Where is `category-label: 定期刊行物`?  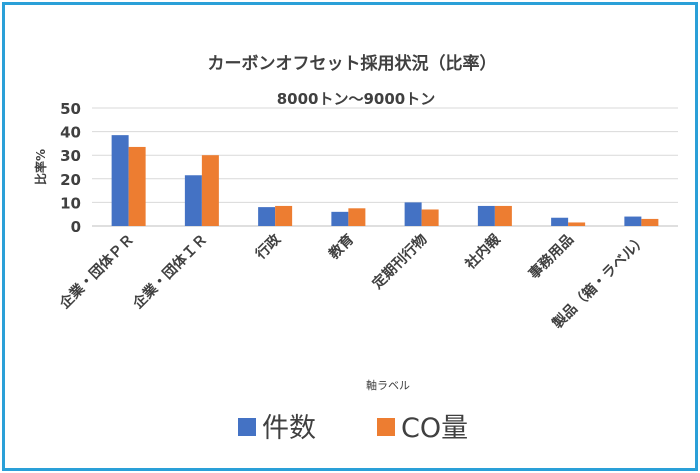 category-label: 定期刊行物 is located at coordinates (400, 262).